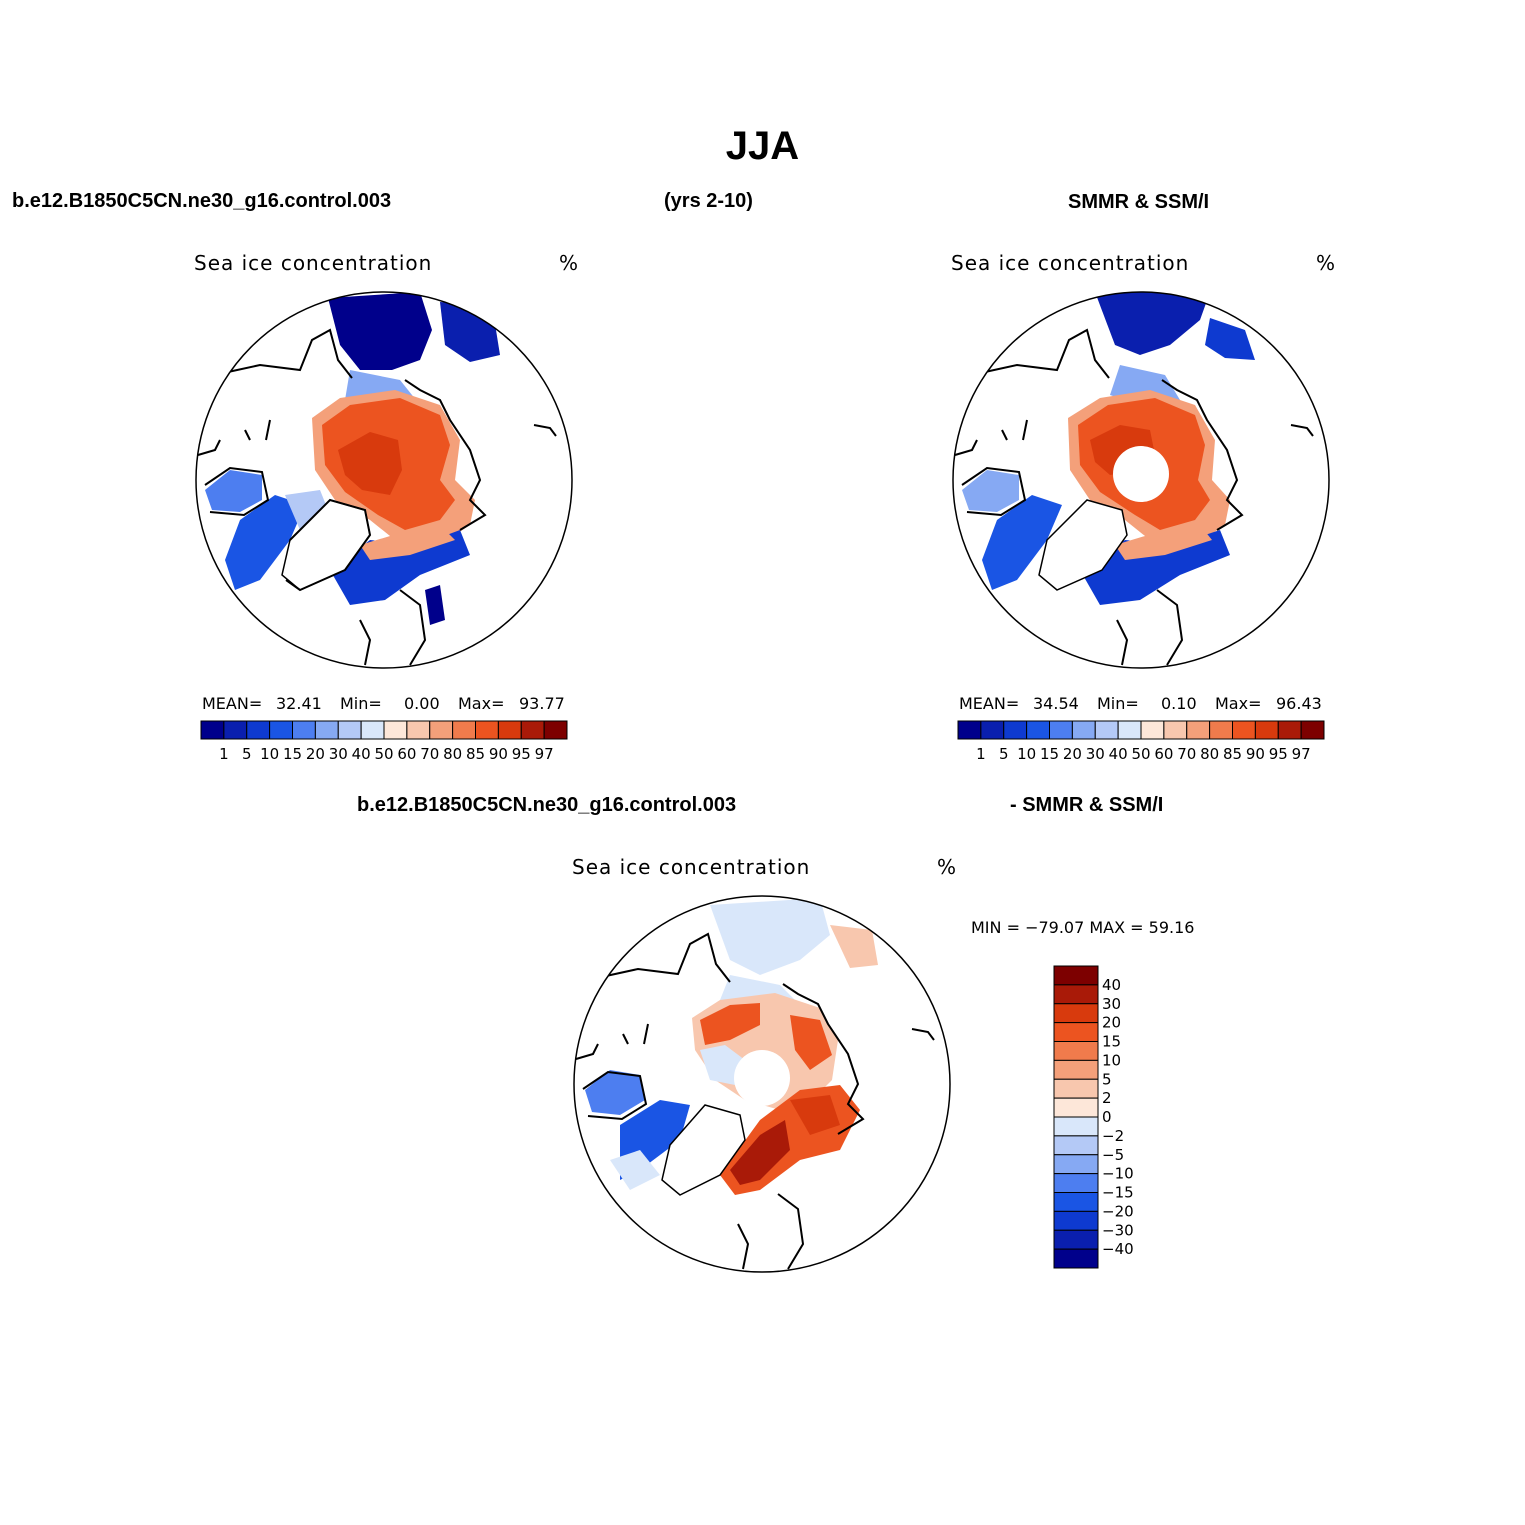 The image size is (1525, 1525). What do you see at coordinates (422, 703) in the screenshot?
I see `model-min-value: 0.00` at bounding box center [422, 703].